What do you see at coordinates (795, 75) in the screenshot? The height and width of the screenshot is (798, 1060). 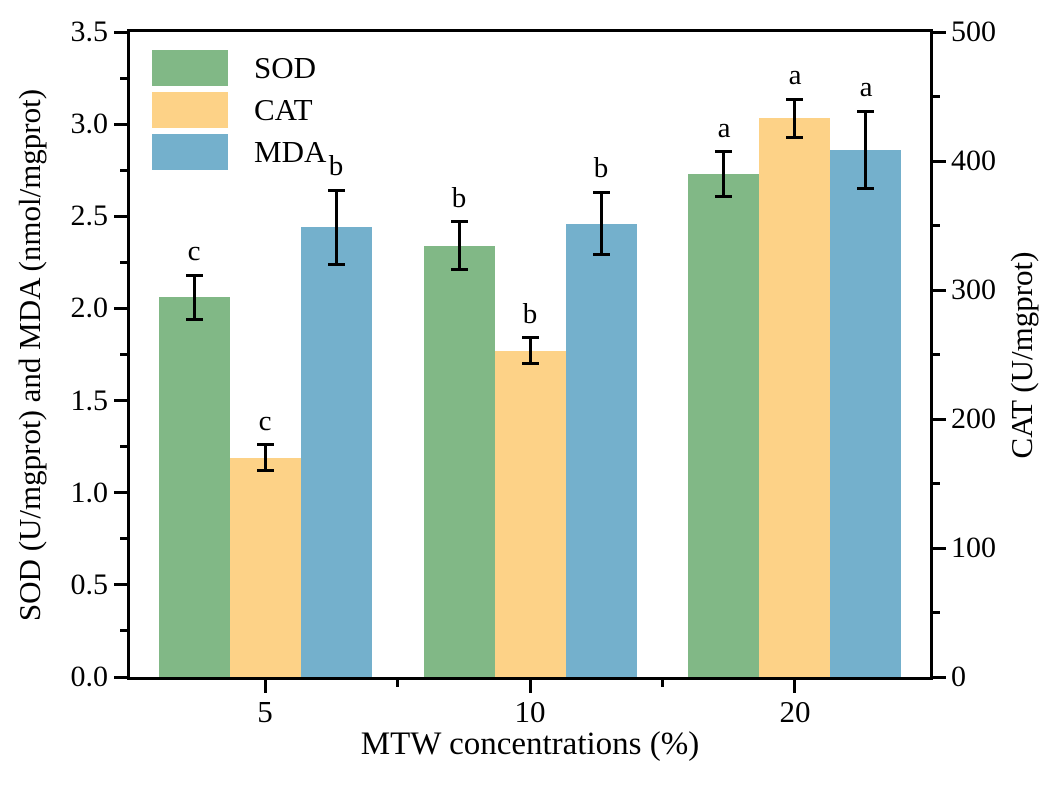 I see `sig-letter-cat-20: a` at bounding box center [795, 75].